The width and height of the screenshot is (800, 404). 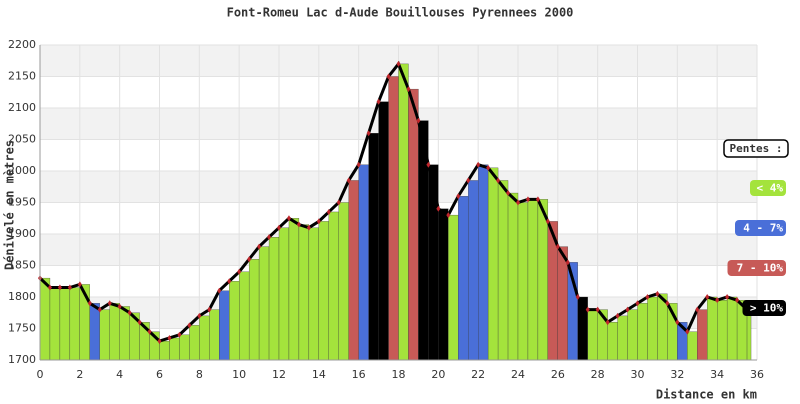 I want to click on x-tick-label: 12, so click(x=279, y=374).